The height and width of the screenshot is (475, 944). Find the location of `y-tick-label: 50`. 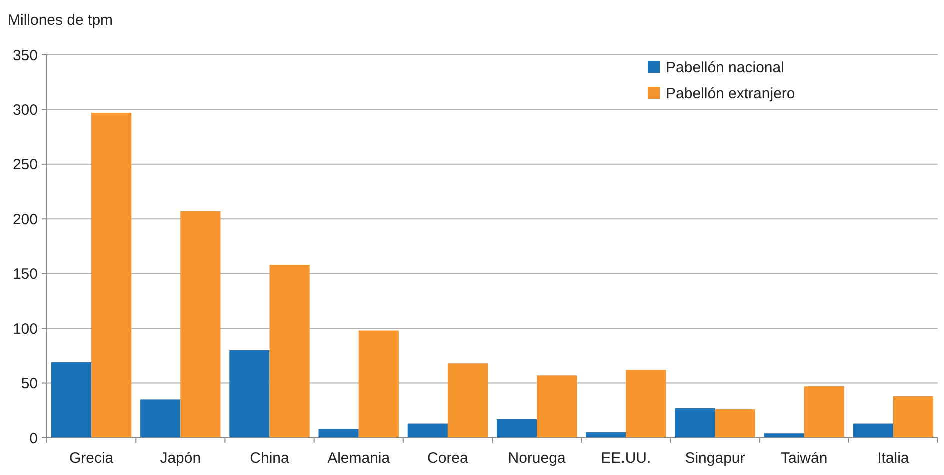

y-tick-label: 50 is located at coordinates (29, 384).